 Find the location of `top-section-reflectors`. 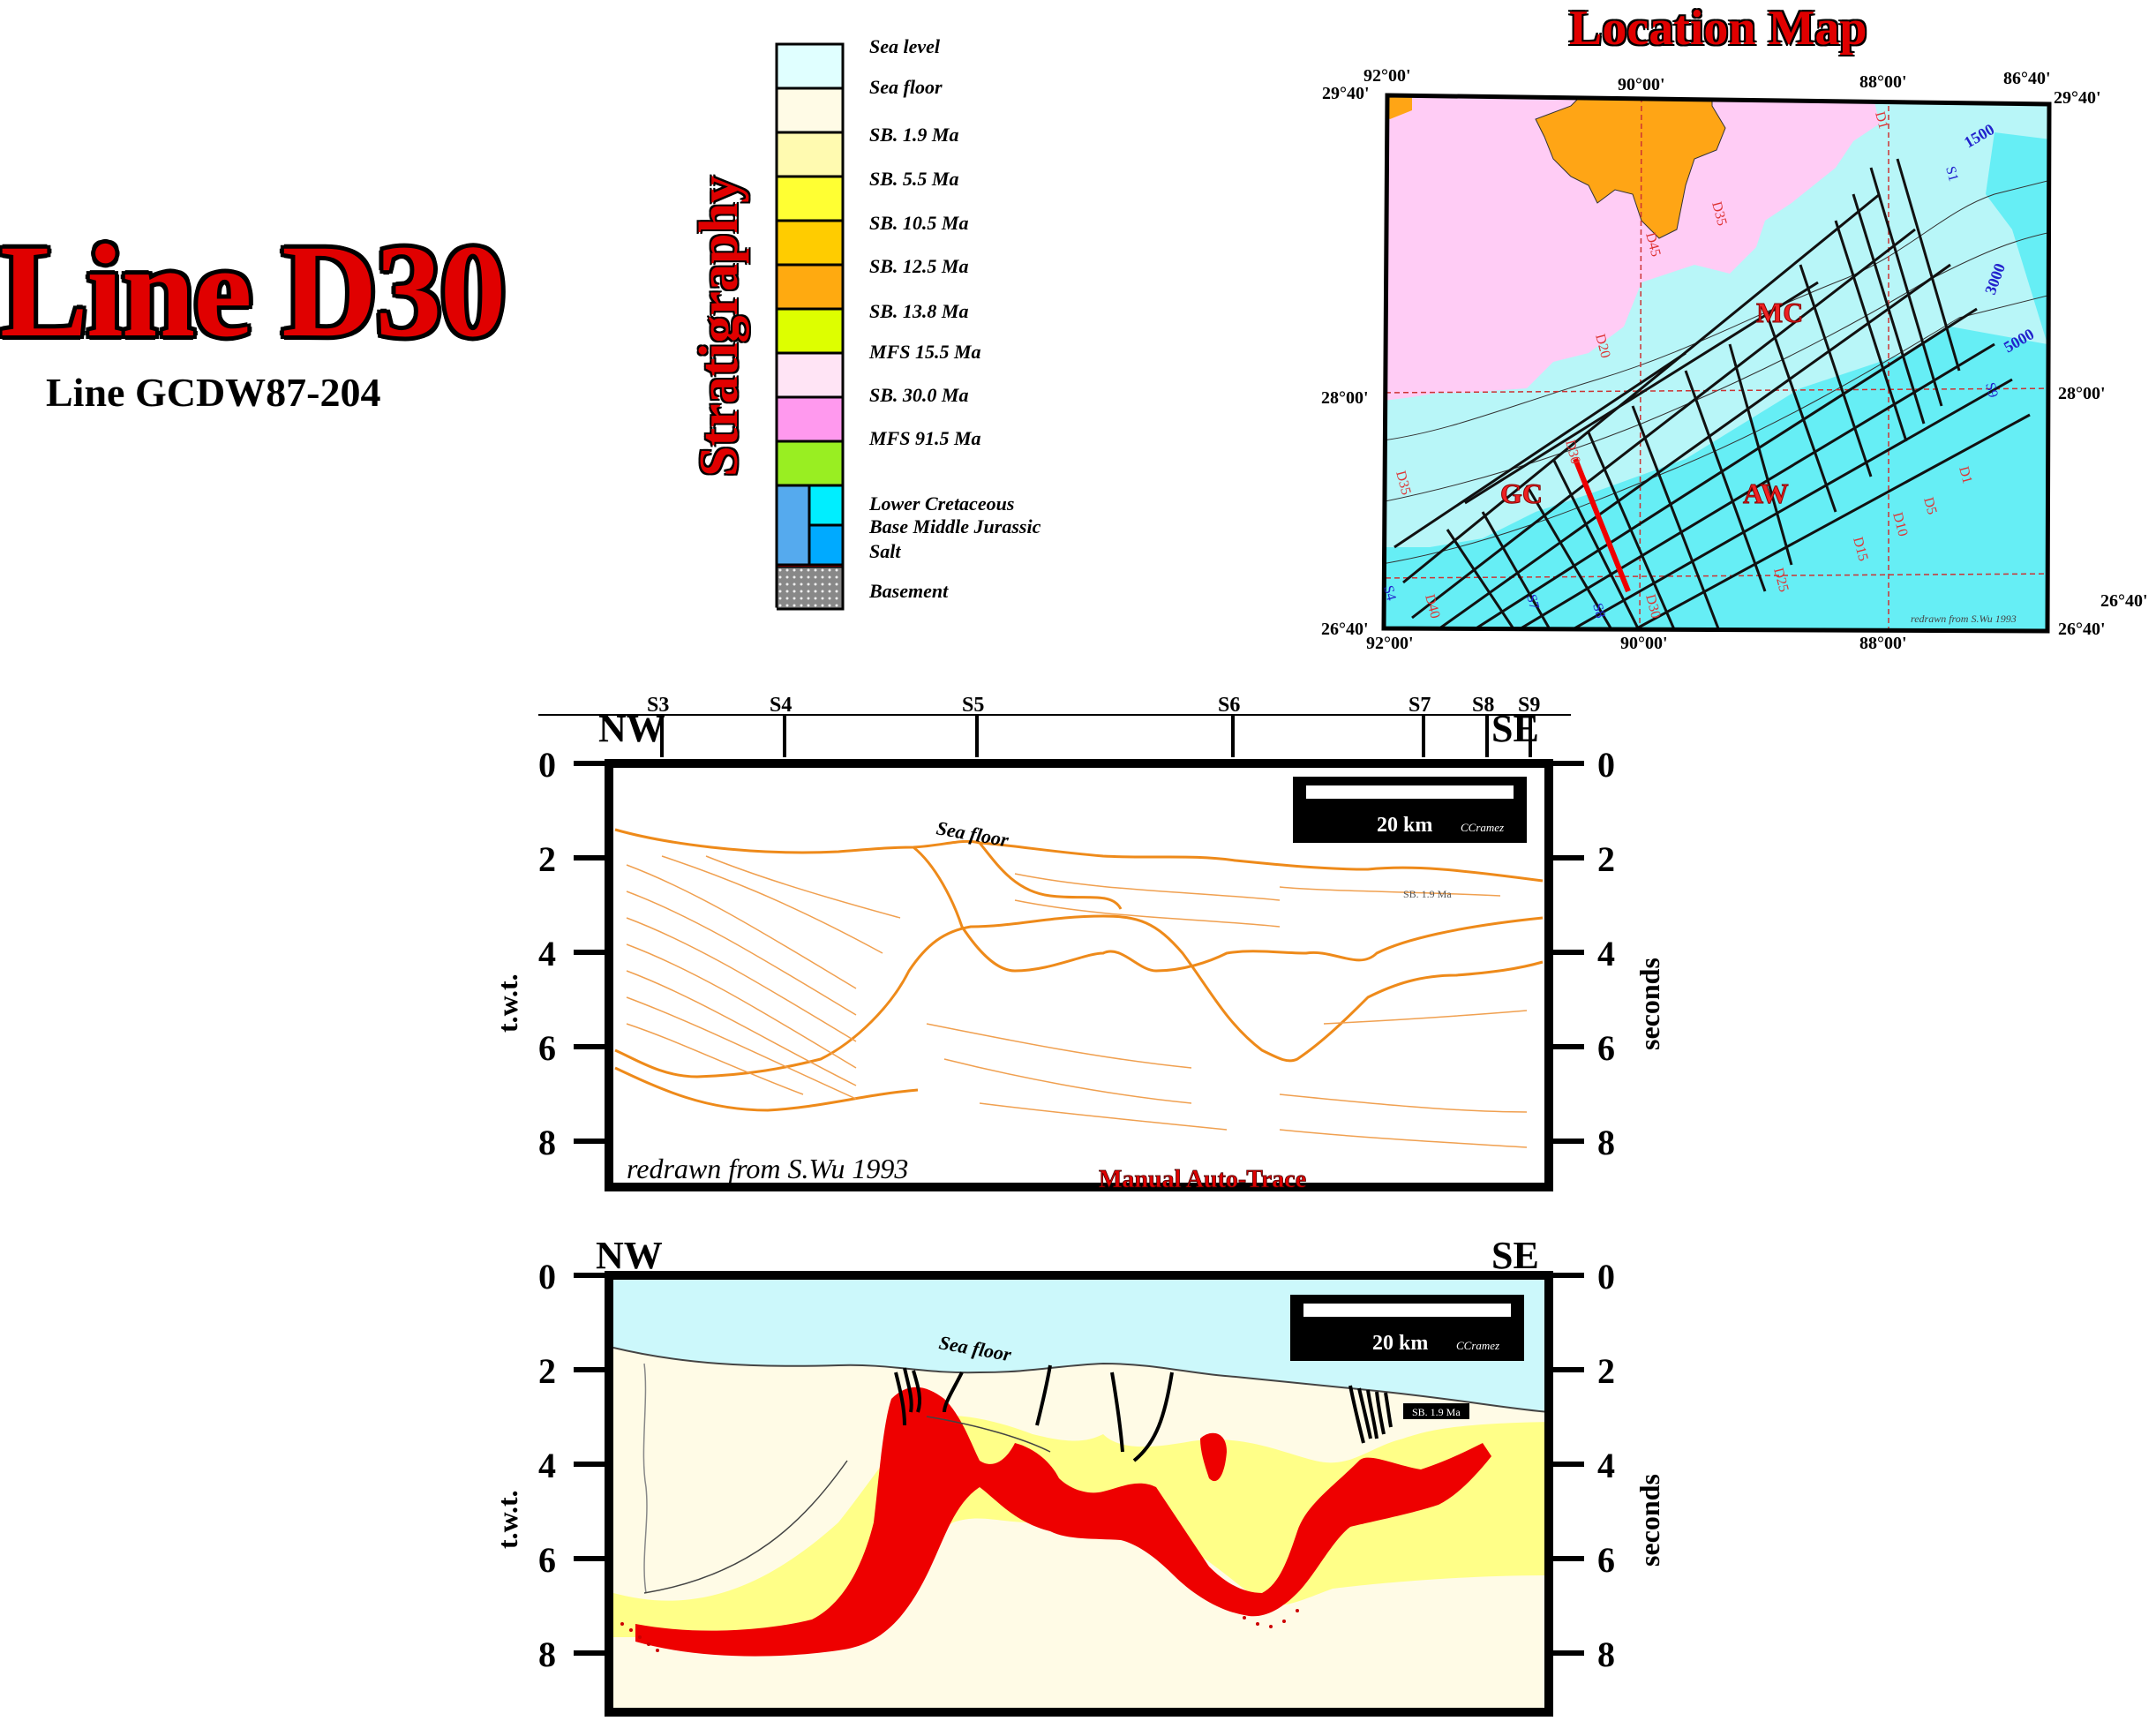

top-section-reflectors is located at coordinates (1077, 1002).